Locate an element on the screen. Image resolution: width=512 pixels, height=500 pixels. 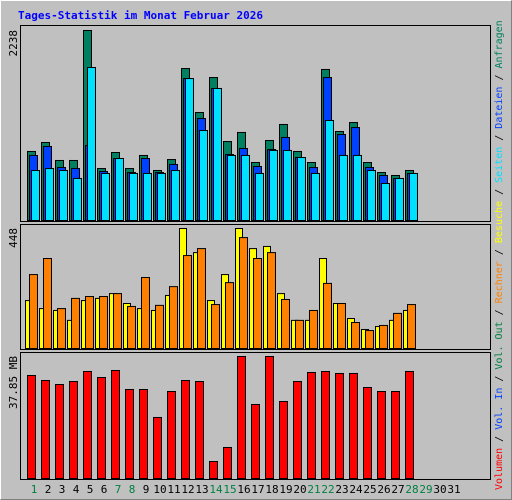
x-tick-label: 13 is located at coordinates (201, 489).